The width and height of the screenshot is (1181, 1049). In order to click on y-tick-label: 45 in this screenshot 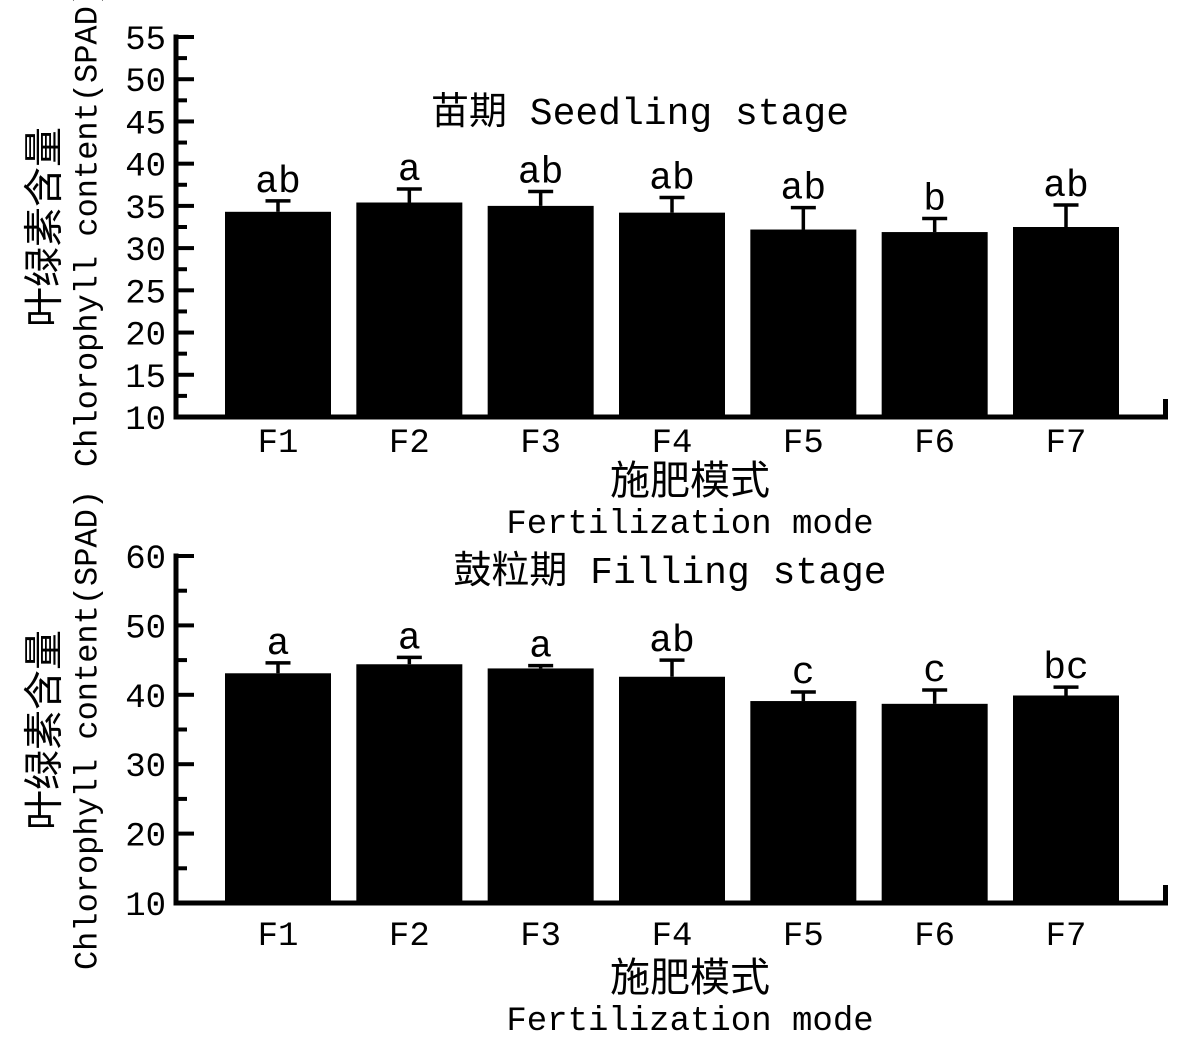, I will do `click(145, 125)`.